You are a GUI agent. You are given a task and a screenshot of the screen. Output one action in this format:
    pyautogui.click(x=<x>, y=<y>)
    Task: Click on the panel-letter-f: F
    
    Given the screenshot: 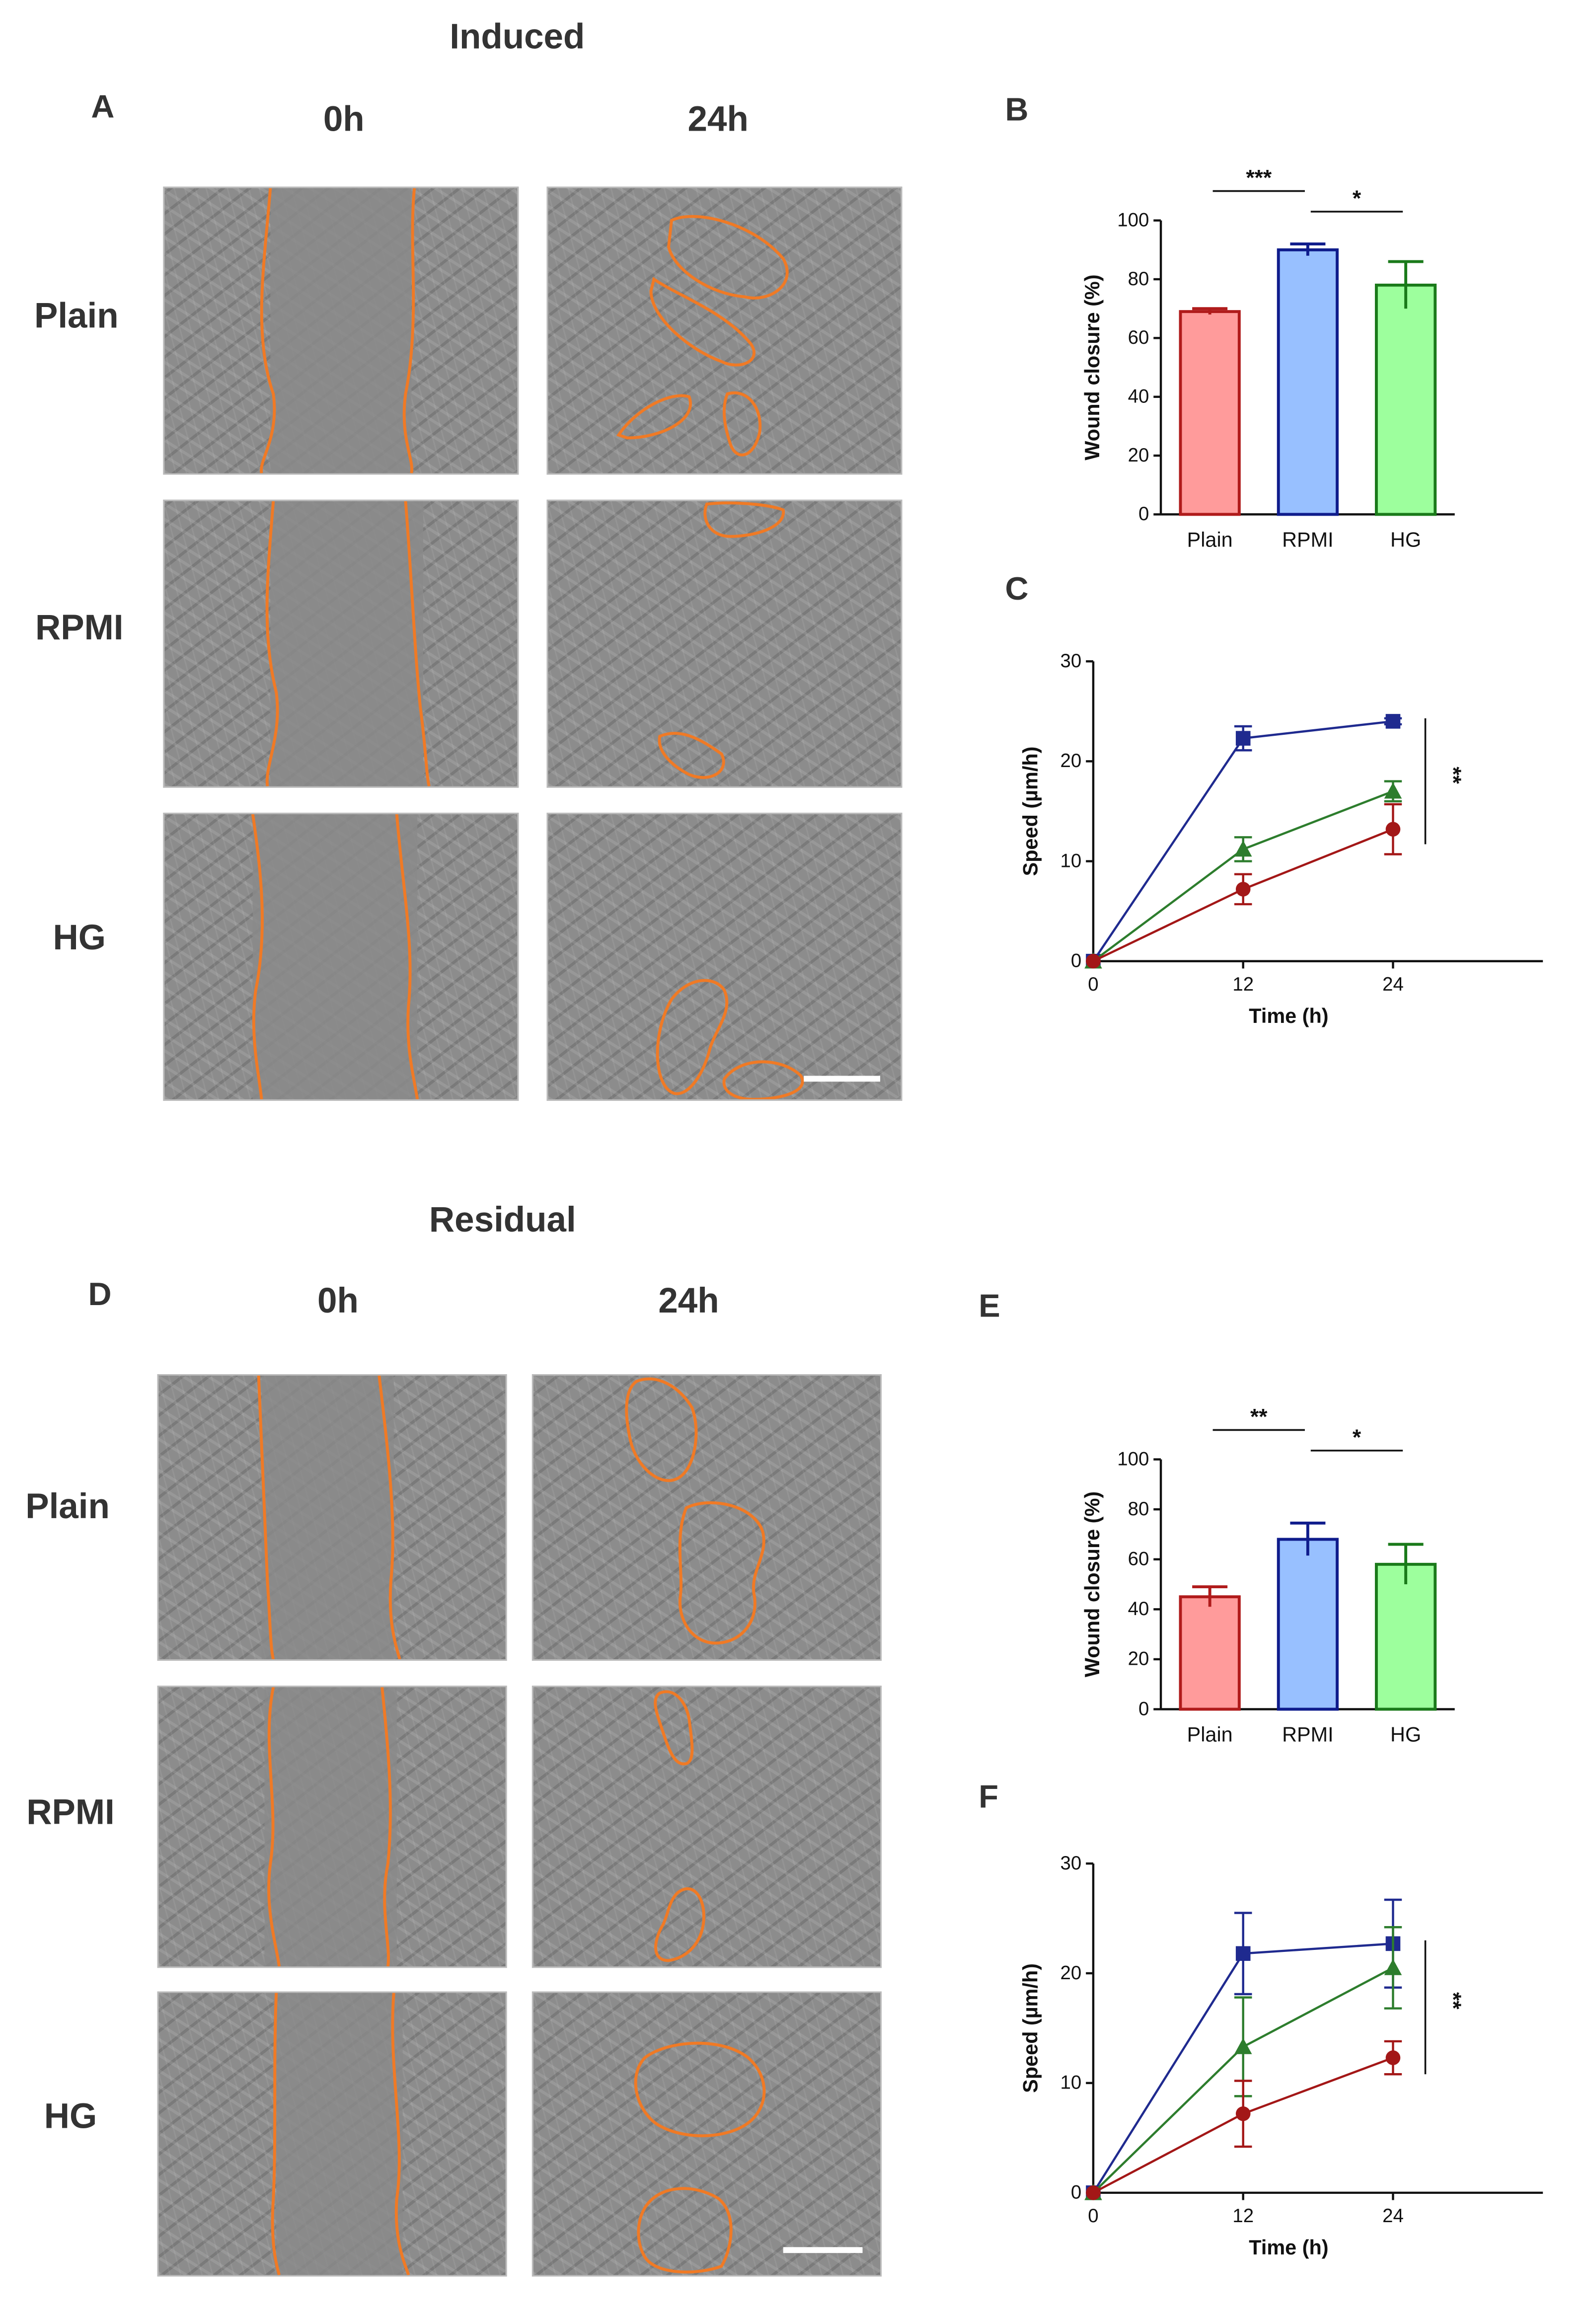 What is the action you would take?
    pyautogui.click(x=989, y=1796)
    